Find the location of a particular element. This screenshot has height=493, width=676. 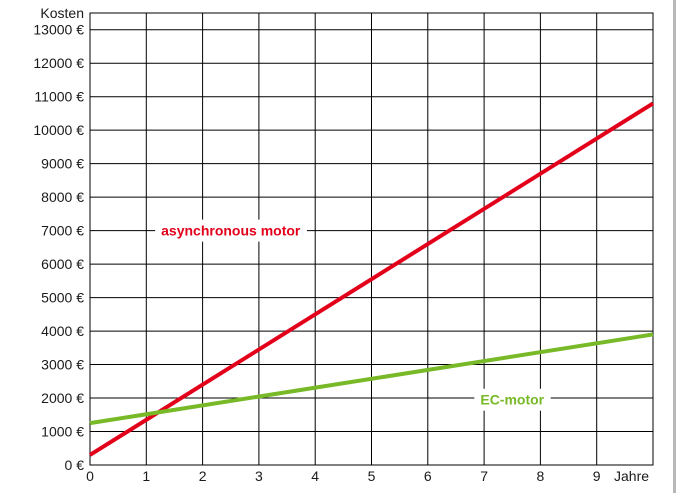

y-tick-label: 5000 € is located at coordinates (62, 298).